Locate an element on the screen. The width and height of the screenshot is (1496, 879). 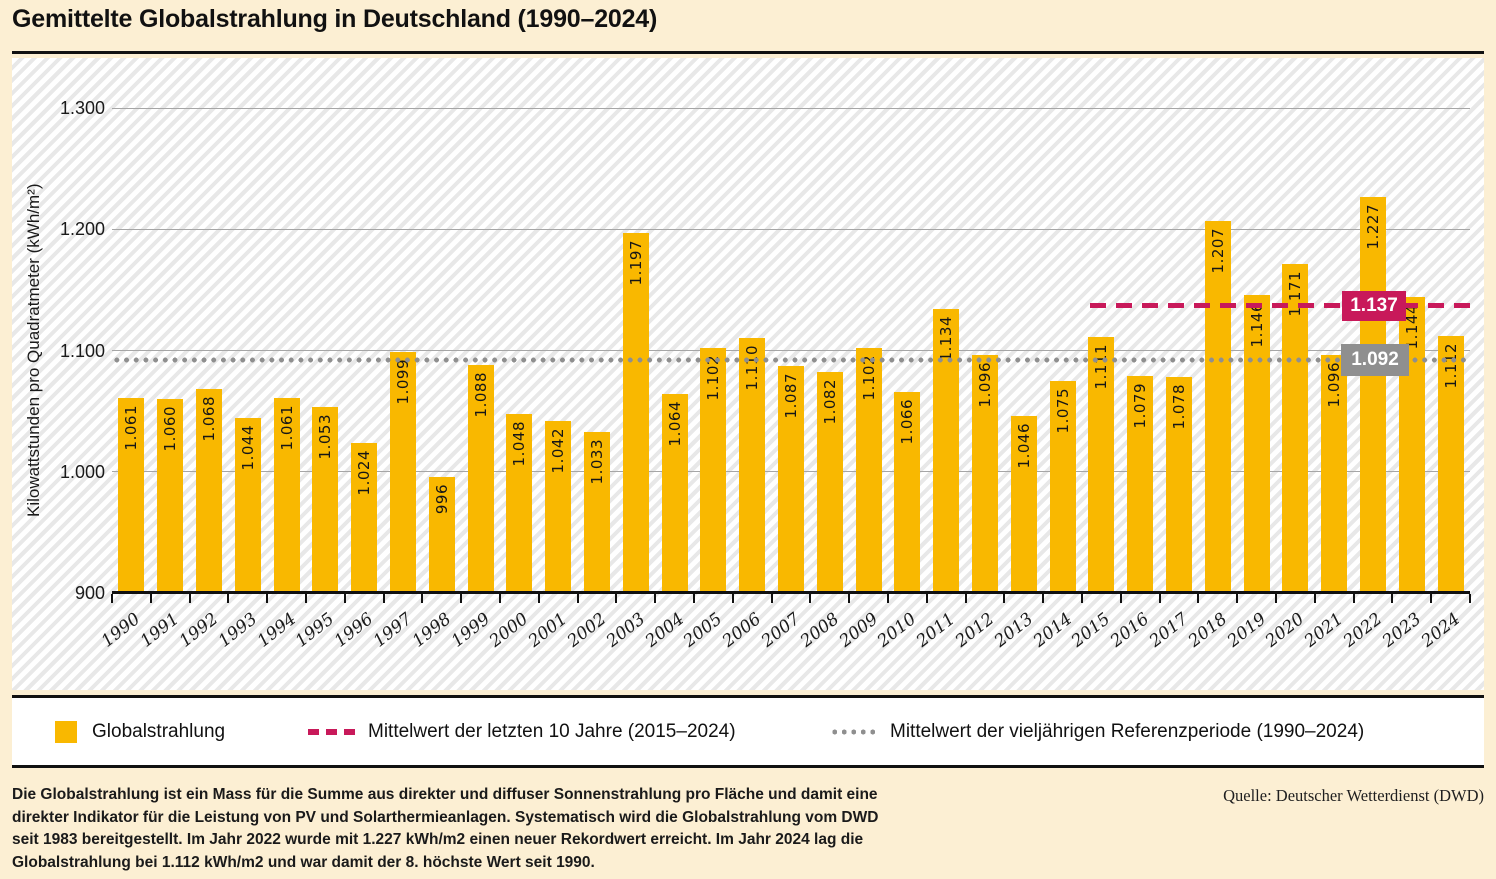
bar-value-label-2015: 1.111 is located at coordinates (1101, 367).